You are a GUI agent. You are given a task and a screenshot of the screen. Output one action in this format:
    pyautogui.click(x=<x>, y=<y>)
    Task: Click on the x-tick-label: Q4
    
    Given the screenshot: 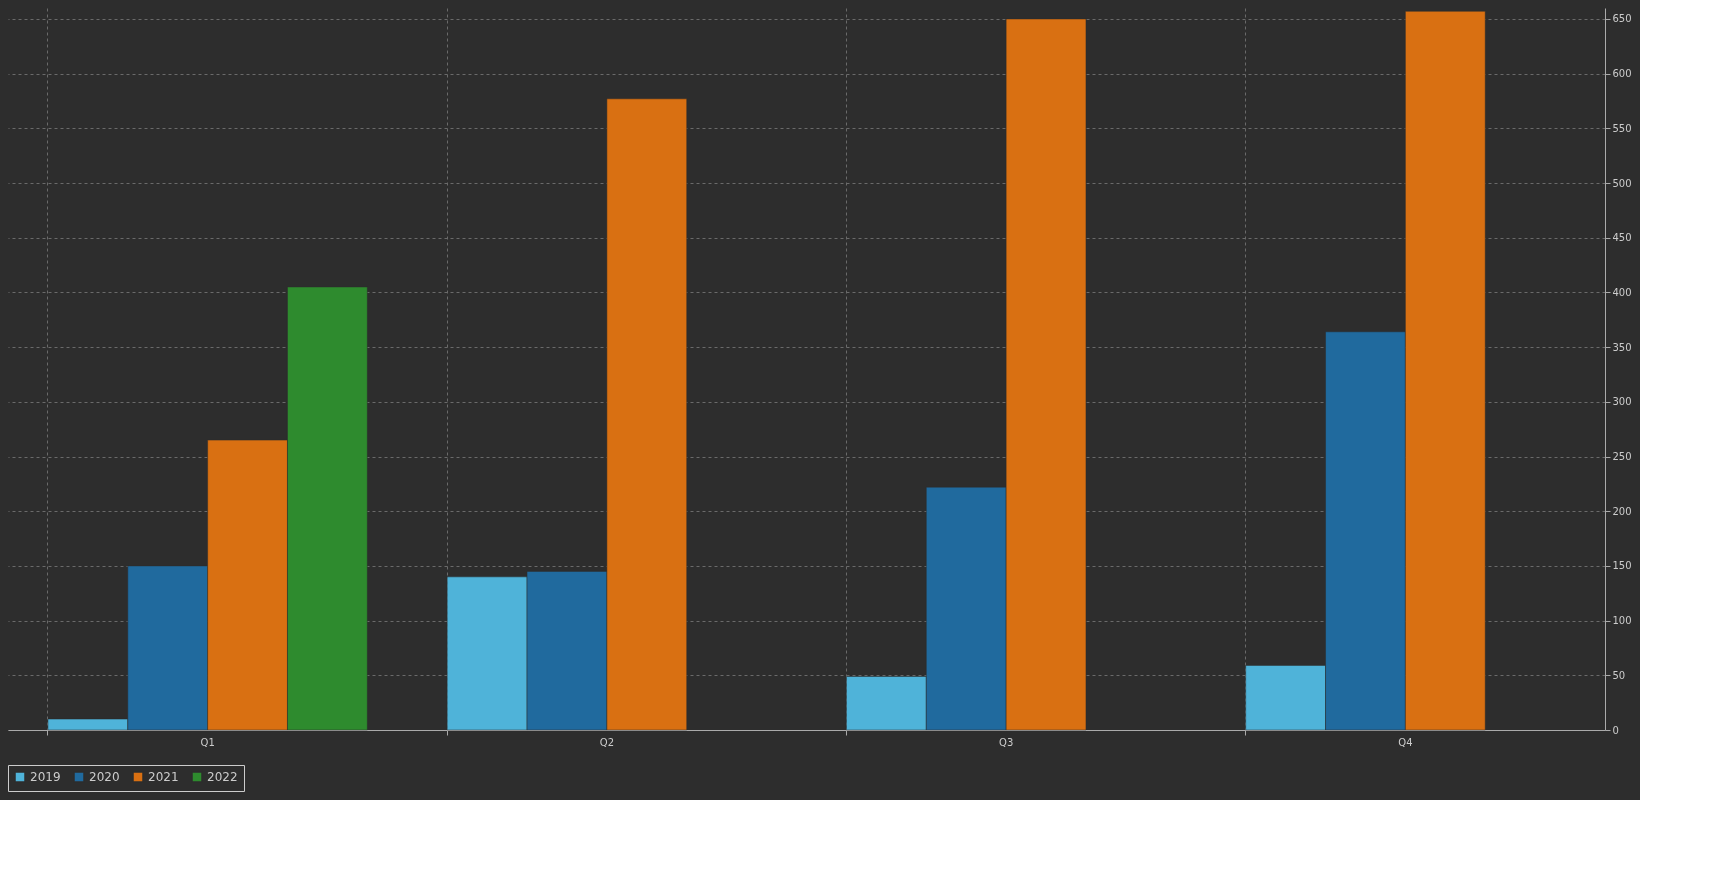 What is the action you would take?
    pyautogui.click(x=1405, y=742)
    